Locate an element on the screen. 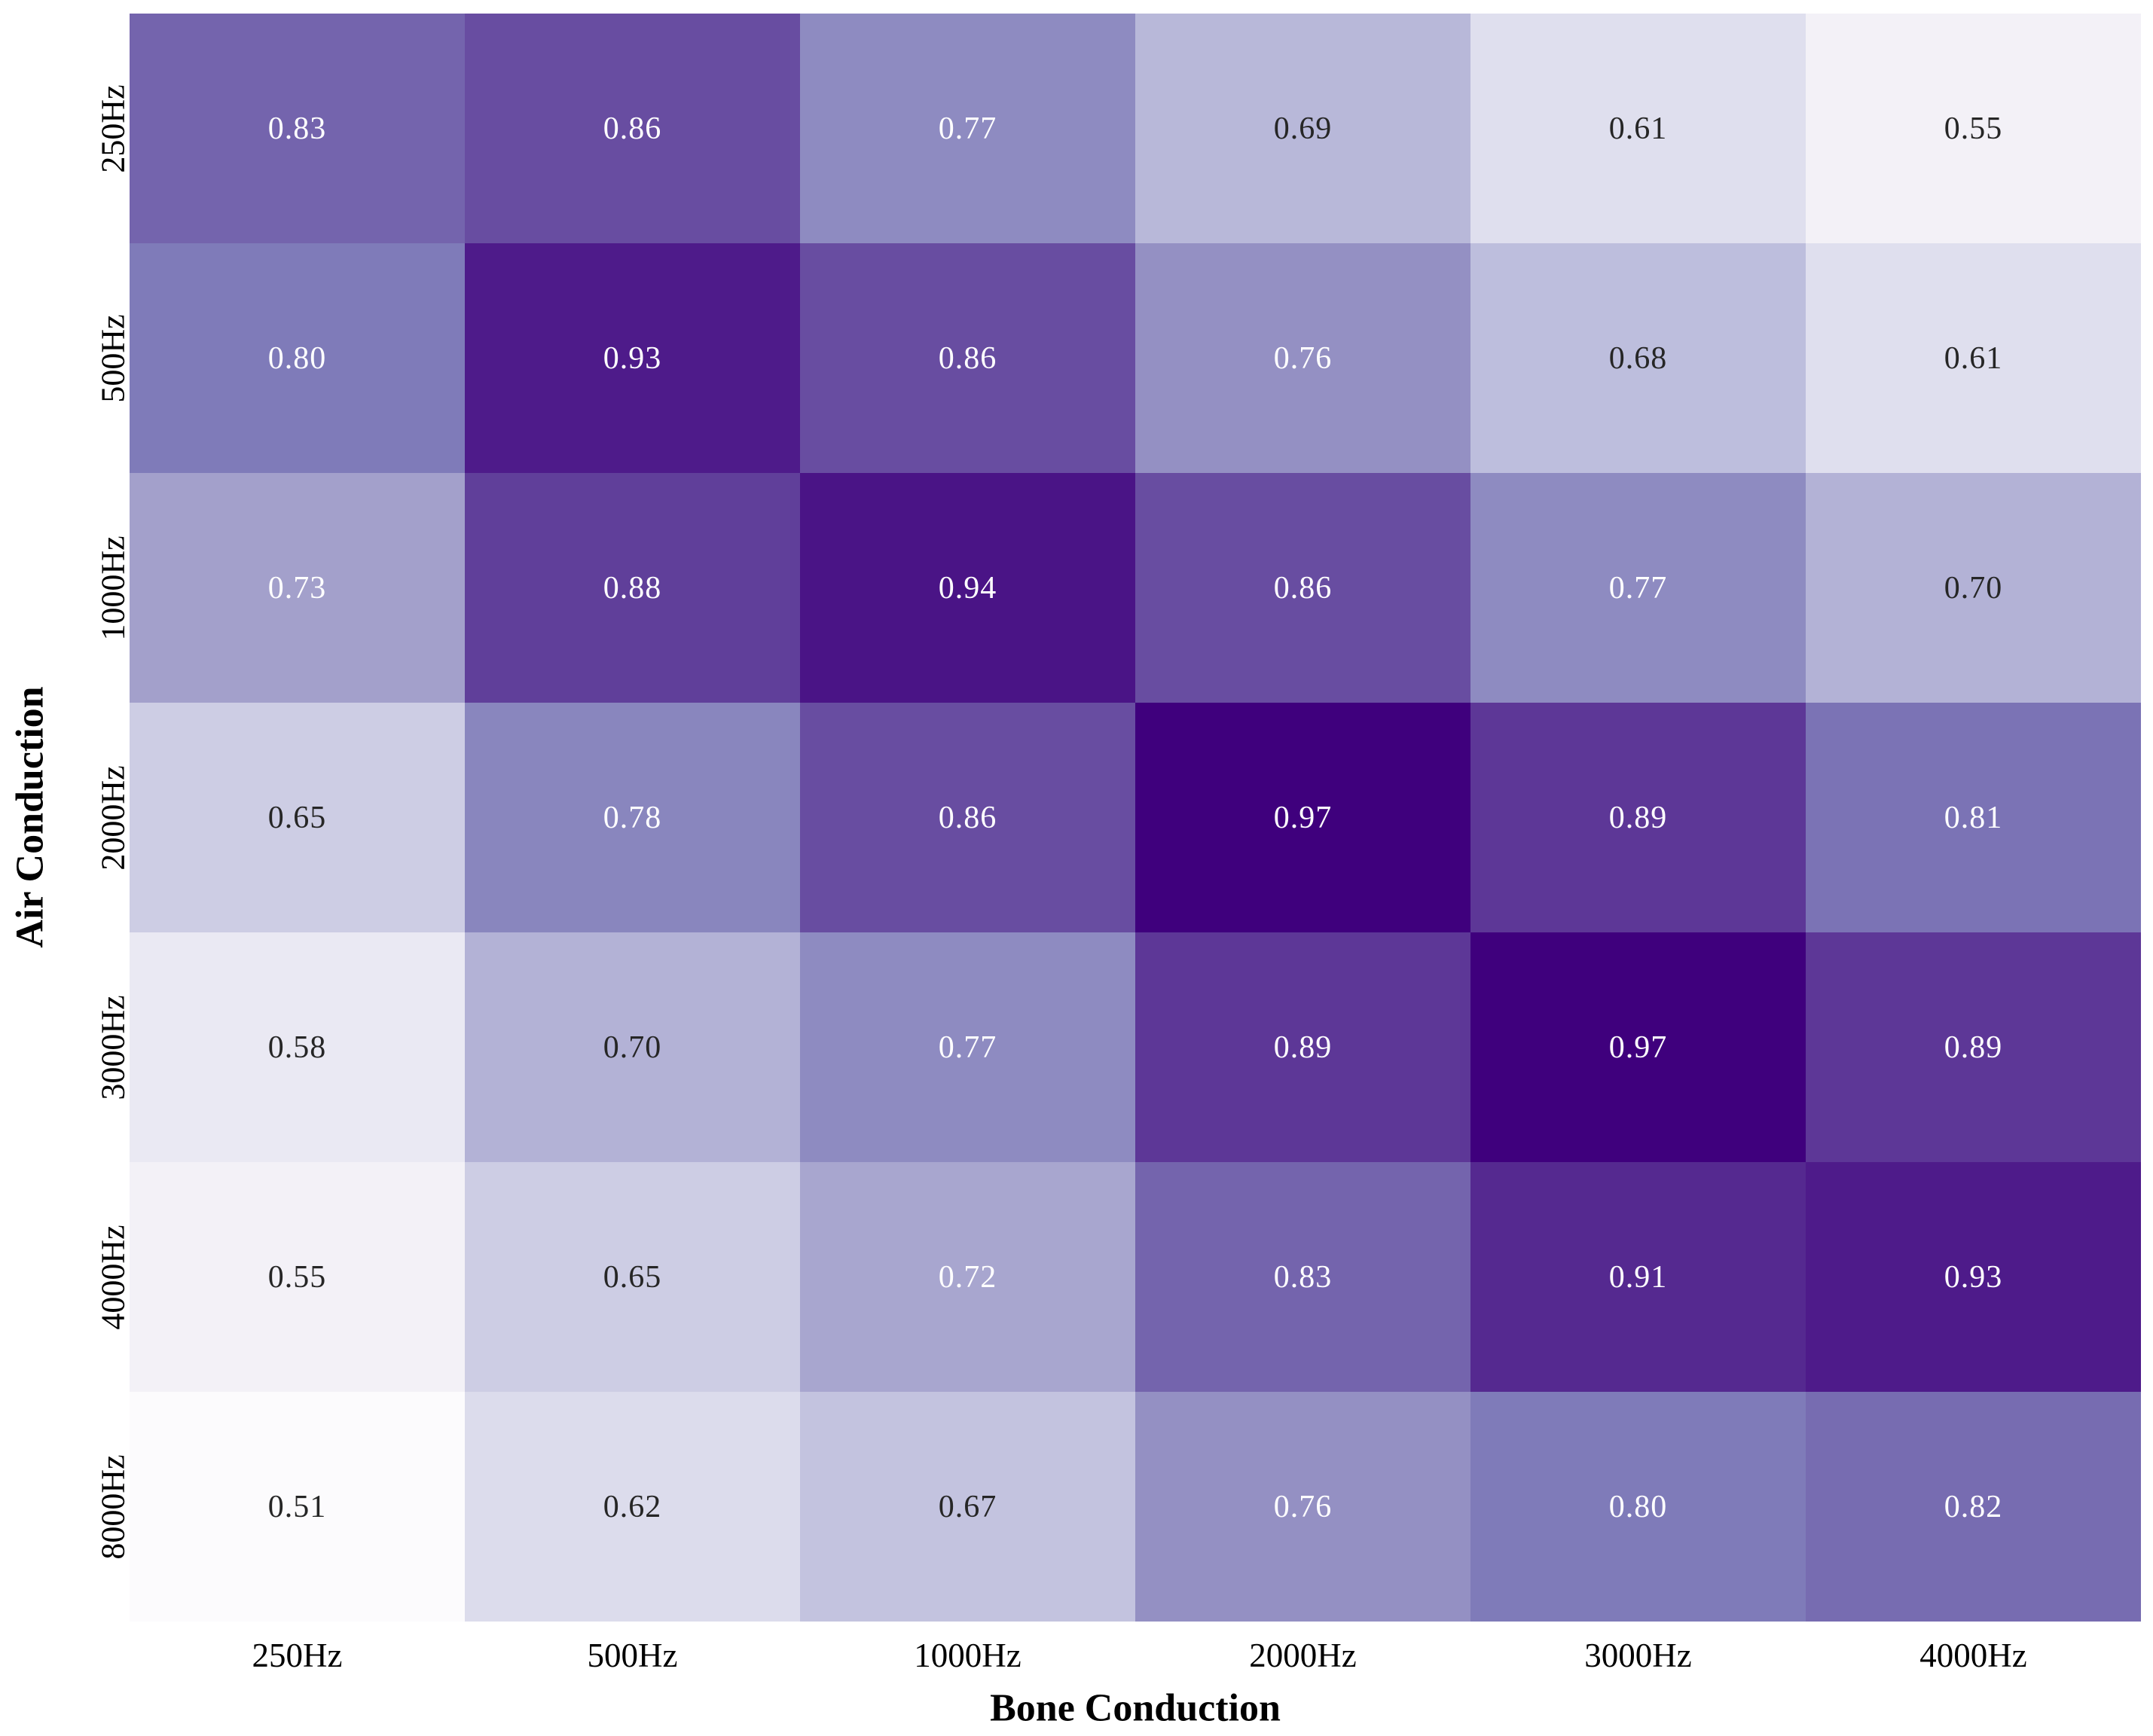 The width and height of the screenshot is (2153, 1736). cell-value: 0.82 is located at coordinates (1973, 1507).